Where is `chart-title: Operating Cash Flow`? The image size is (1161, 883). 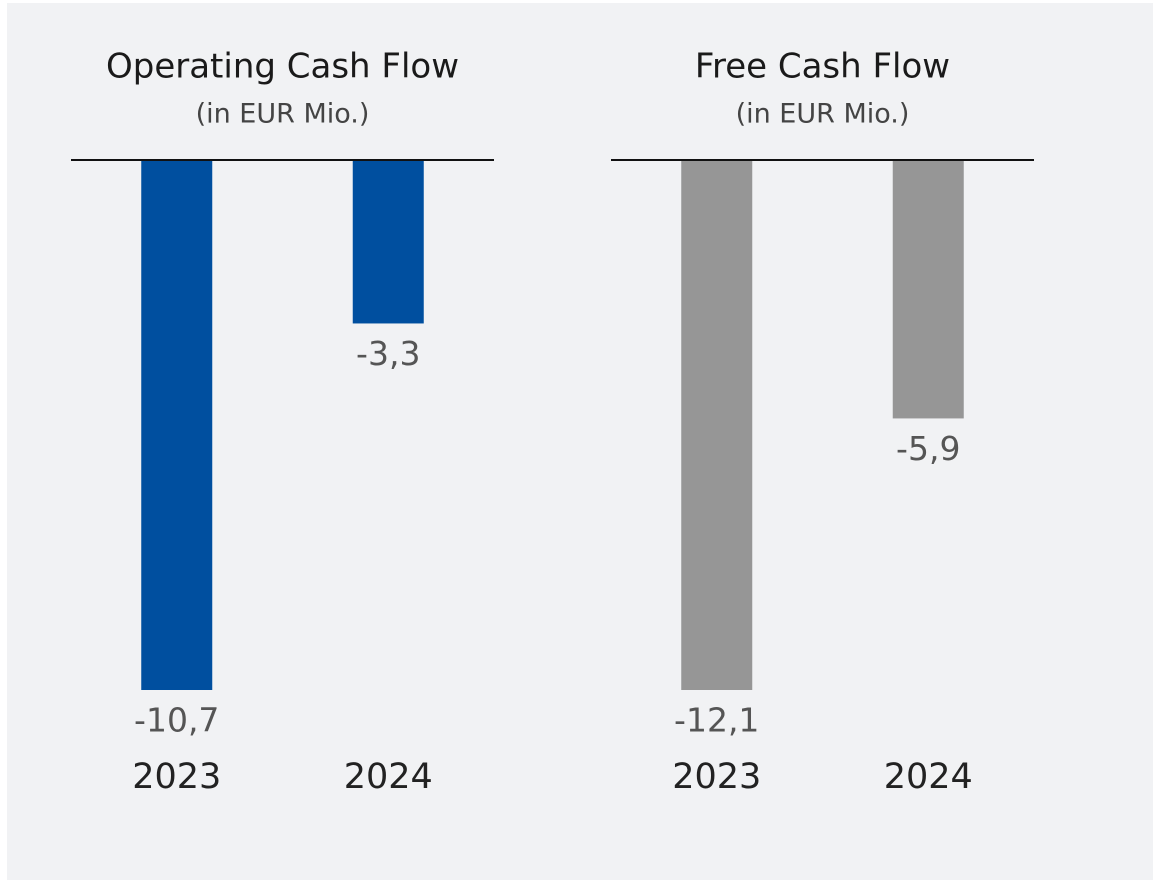
chart-title: Operating Cash Flow is located at coordinates (282, 67).